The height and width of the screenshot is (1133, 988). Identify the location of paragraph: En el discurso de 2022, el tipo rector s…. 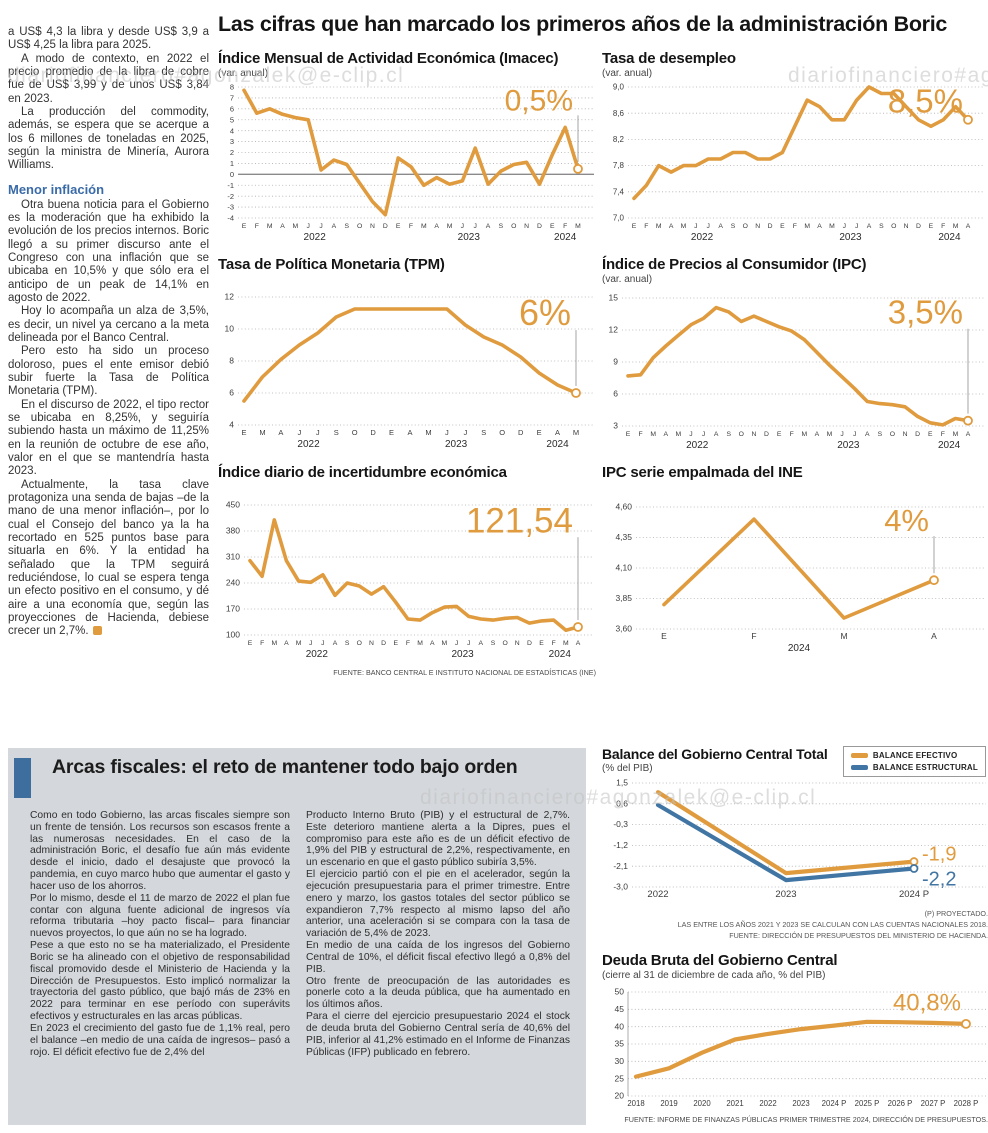
(108, 438).